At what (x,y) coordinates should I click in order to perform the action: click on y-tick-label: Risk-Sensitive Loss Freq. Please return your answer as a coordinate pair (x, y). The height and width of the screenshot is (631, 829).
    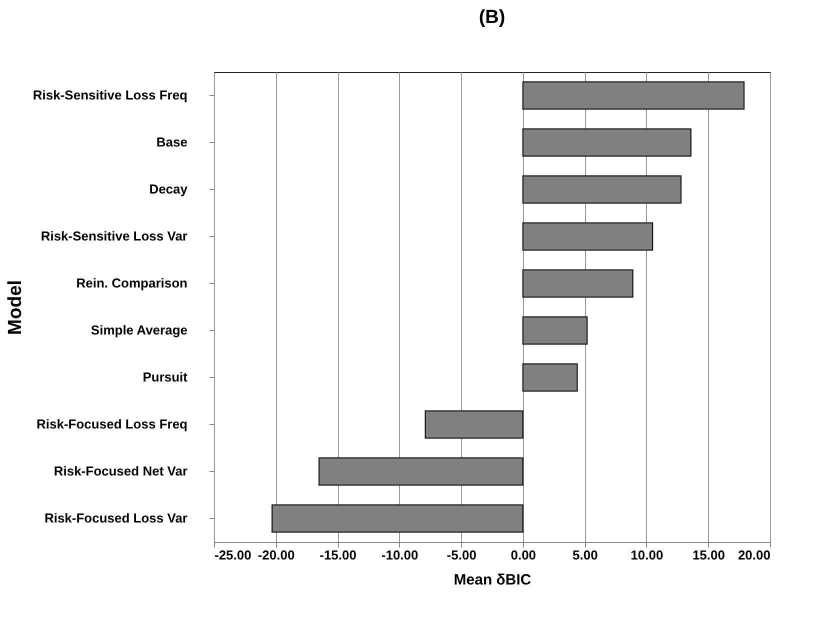
    Looking at the image, I should click on (110, 95).